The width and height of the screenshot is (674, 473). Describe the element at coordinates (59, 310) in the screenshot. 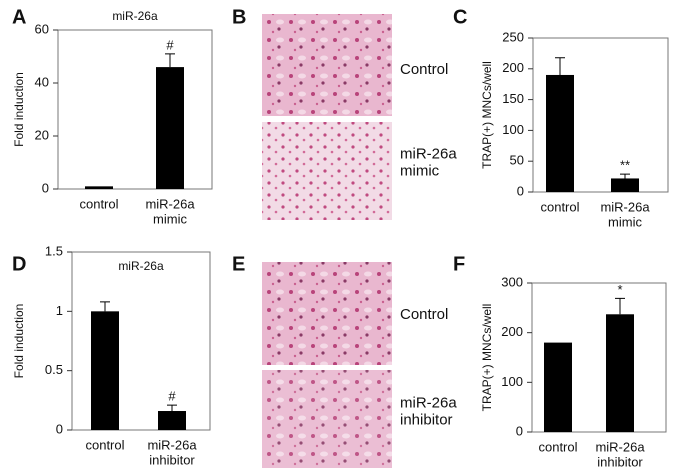

I see `y-tick-label: 1` at that location.